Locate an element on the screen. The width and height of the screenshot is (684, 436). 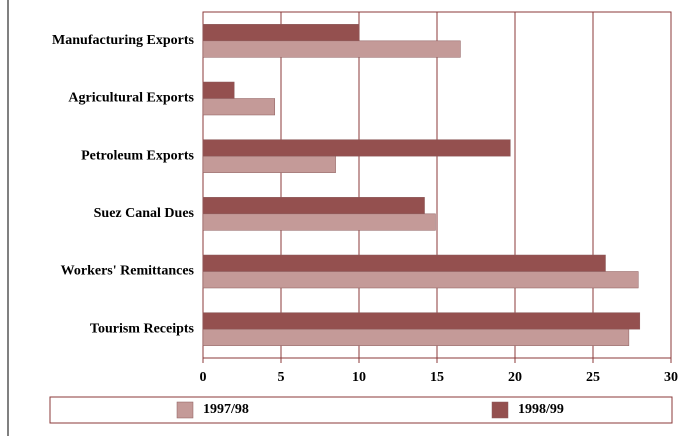
y-tick-label: Manufacturing Exports is located at coordinates (123, 40).